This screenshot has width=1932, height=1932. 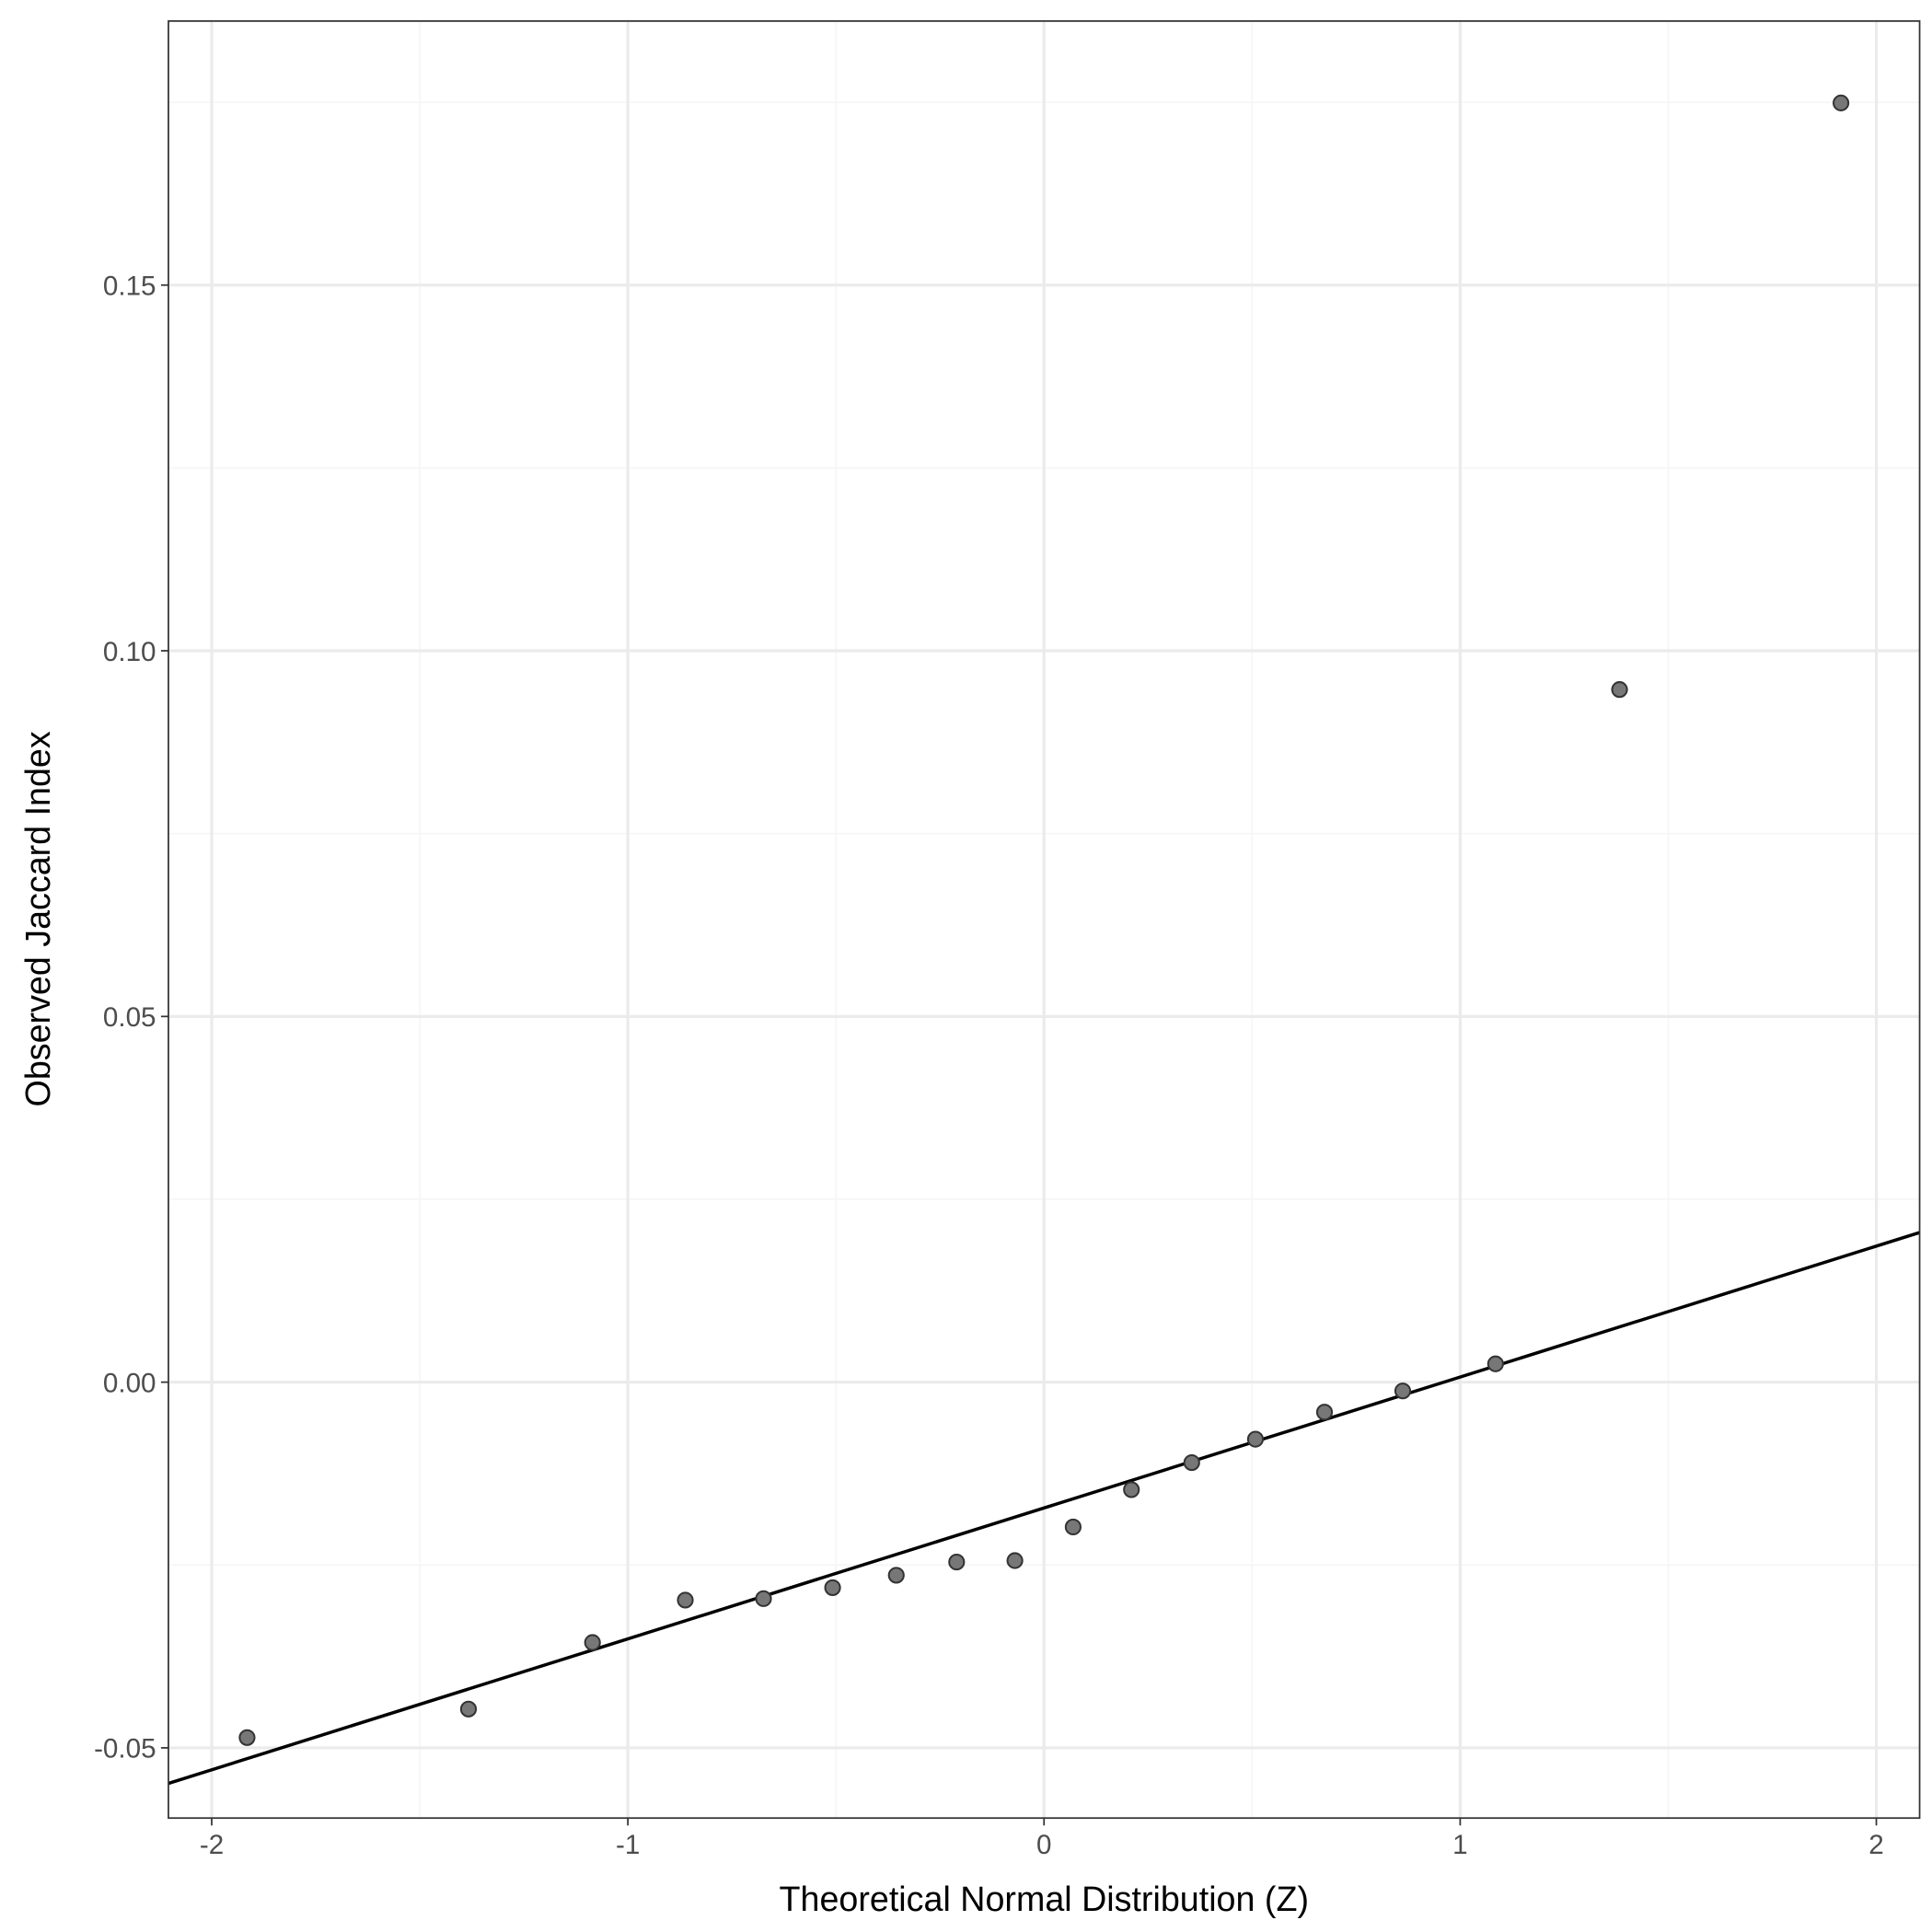 What do you see at coordinates (129, 652) in the screenshot?
I see `y-tick-label: 0.10` at bounding box center [129, 652].